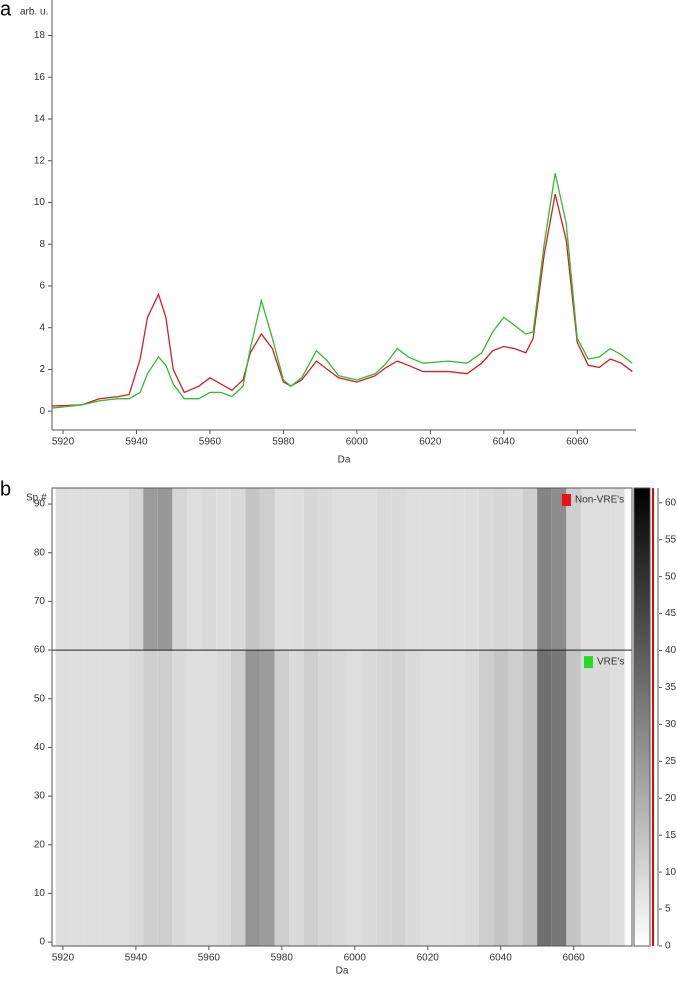 The image size is (677, 983). I want to click on y-unit: arb. u., so click(34, 12).